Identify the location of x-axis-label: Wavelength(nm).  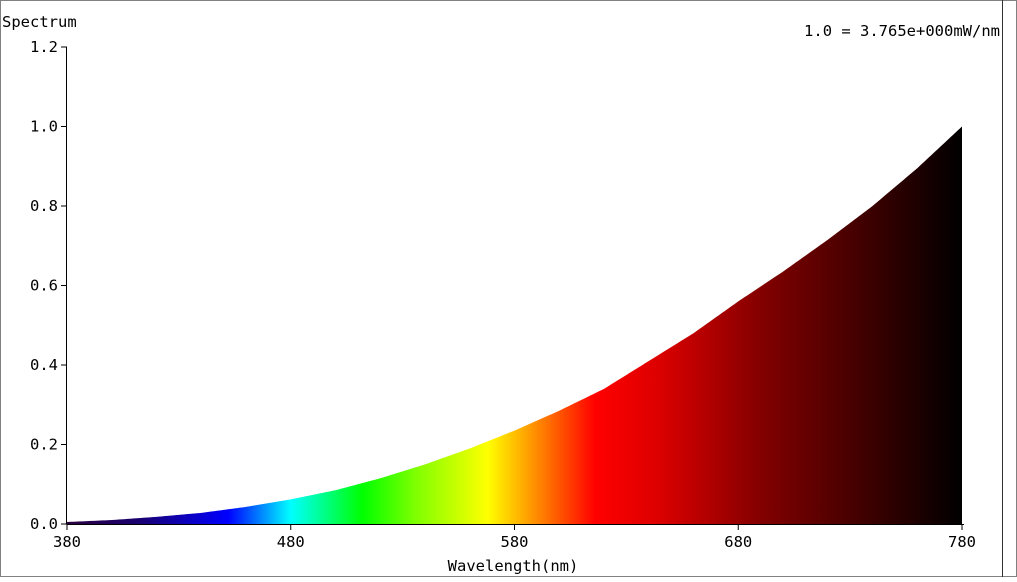
(513, 566).